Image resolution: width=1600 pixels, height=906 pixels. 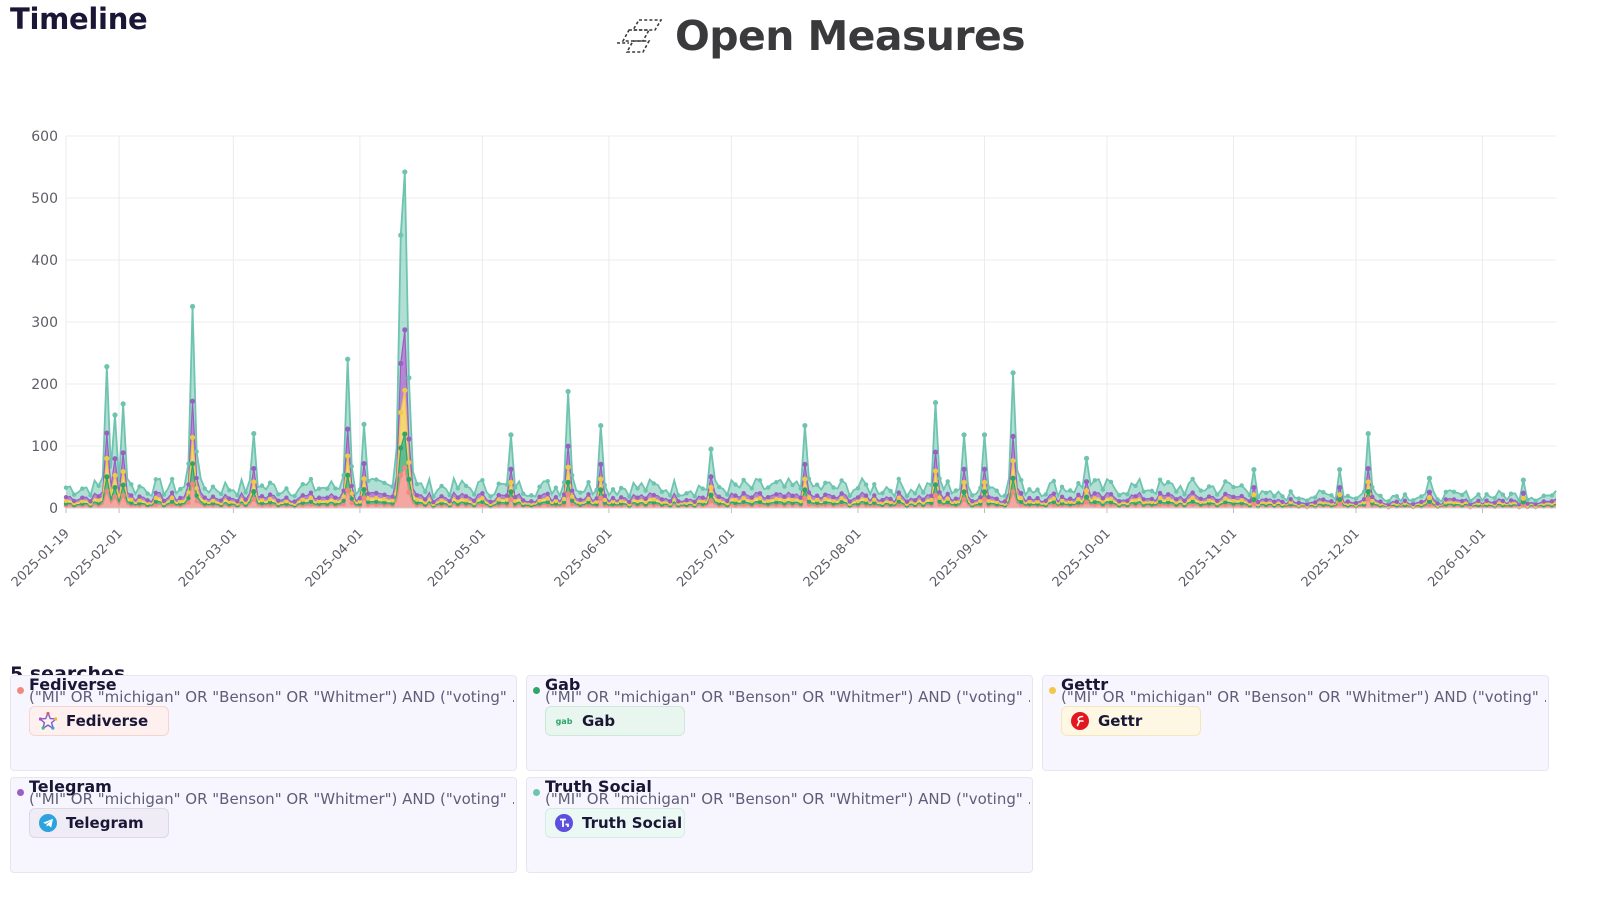 What do you see at coordinates (615, 721) in the screenshot?
I see `platform-chip-gab: gab Gab` at bounding box center [615, 721].